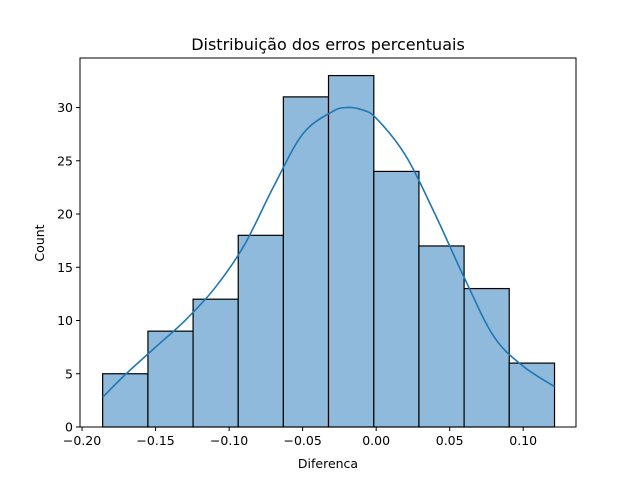  Describe the element at coordinates (65, 267) in the screenshot. I see `y-tick-label: 15` at that location.